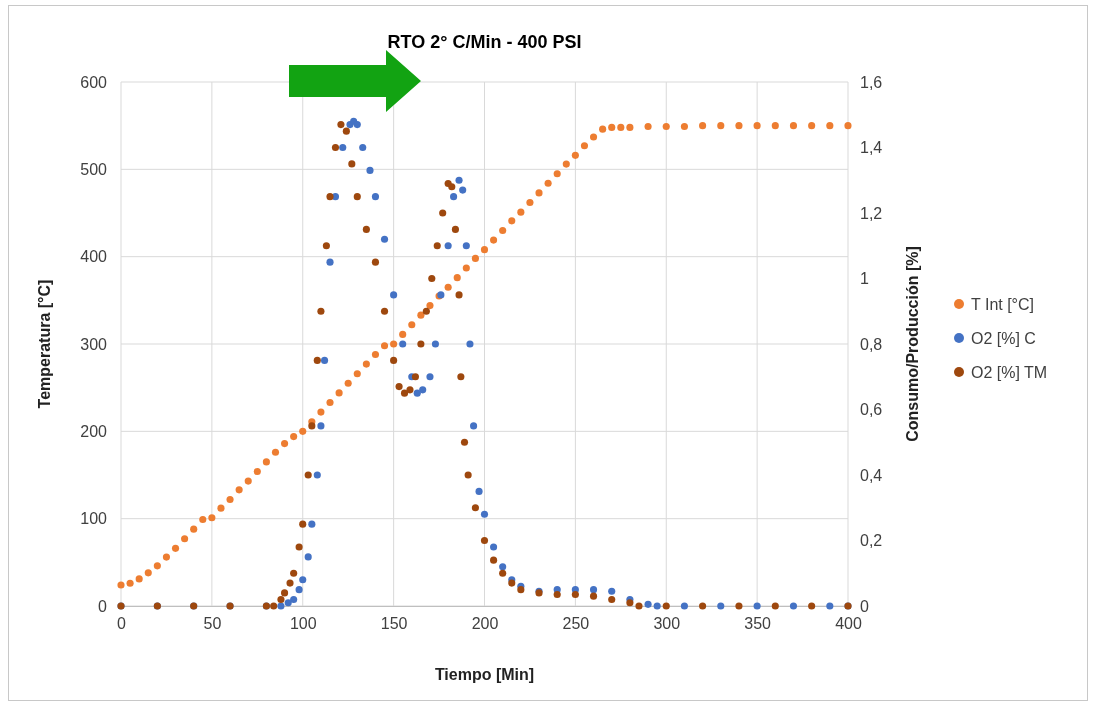 The image size is (1096, 702). What do you see at coordinates (484, 42) in the screenshot?
I see `chart-title: RTO 2° C/Min - 400 PSI` at bounding box center [484, 42].